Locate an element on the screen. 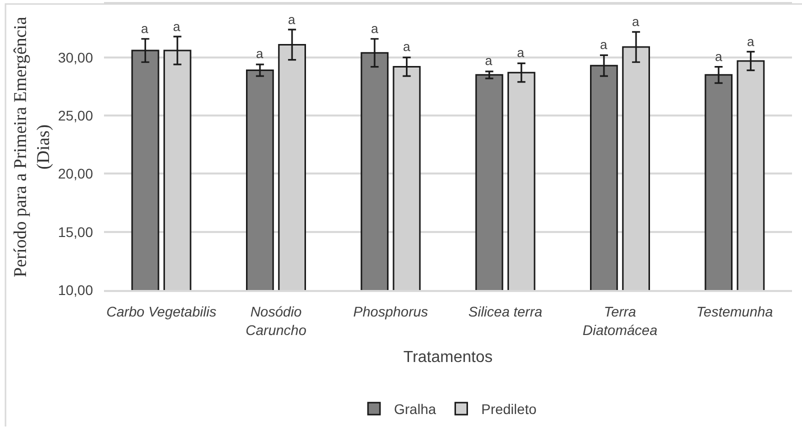 The image size is (802, 428). x-tick-label: Nosódio Caruncho is located at coordinates (276, 321).